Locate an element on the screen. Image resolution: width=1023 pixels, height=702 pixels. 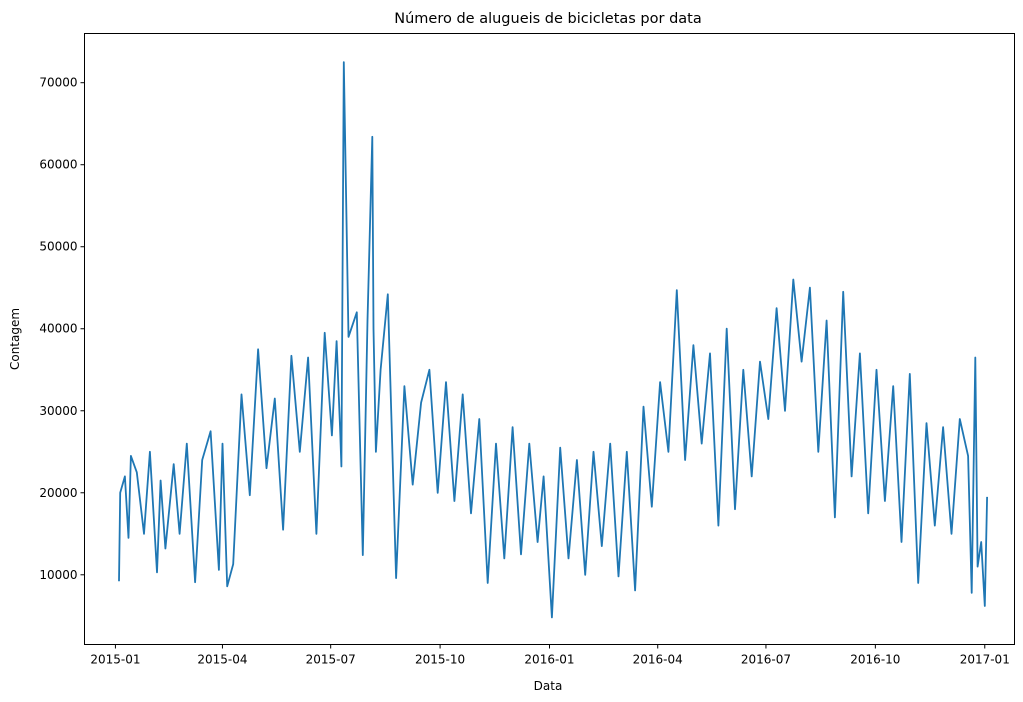
y-tick-label: 50000 is located at coordinates (58, 247).